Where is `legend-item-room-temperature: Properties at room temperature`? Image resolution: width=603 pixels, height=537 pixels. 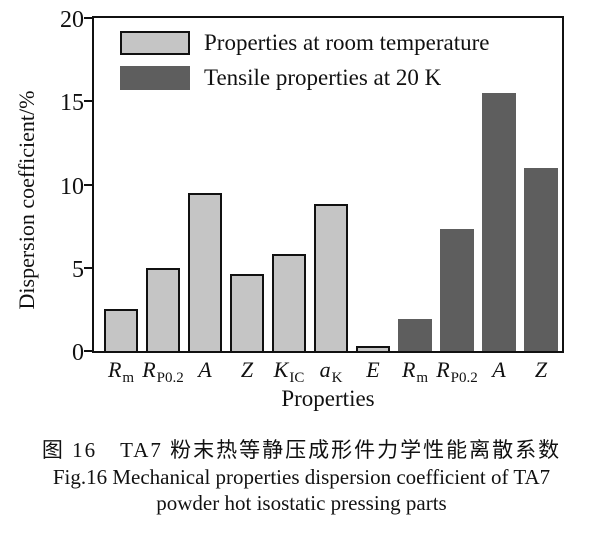
legend-item-room-temperature: Properties at room temperature is located at coordinates (304, 43).